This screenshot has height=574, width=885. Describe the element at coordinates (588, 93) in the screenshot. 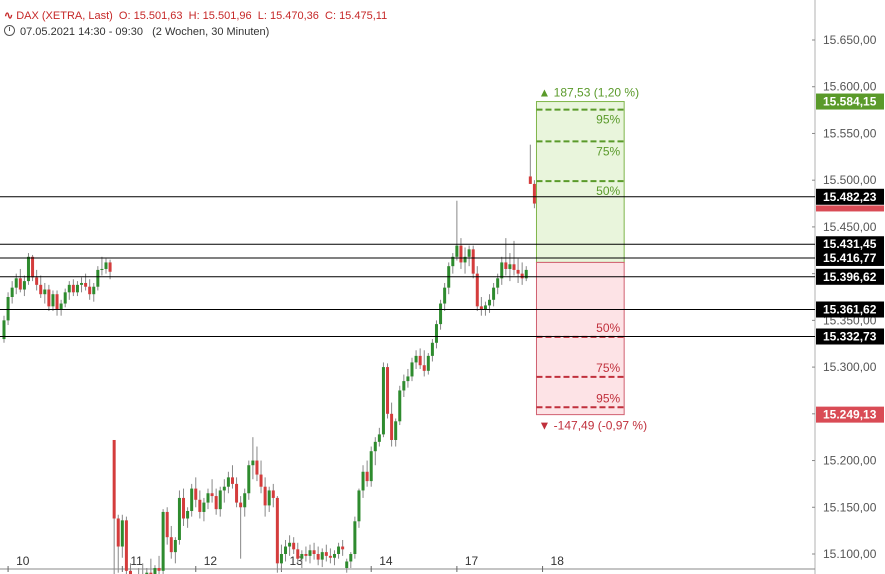

I see `target-up-change-label: ▲ 187,53 (1,20 %)` at that location.